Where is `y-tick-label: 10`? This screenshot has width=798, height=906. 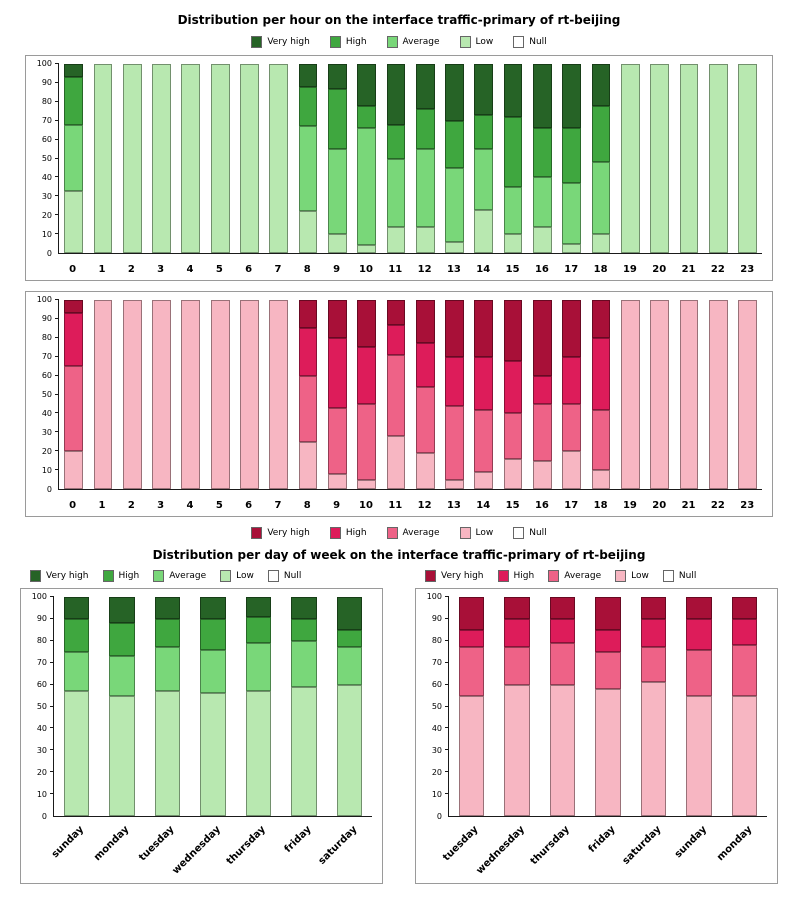 y-tick-label: 10 is located at coordinates (46, 234).